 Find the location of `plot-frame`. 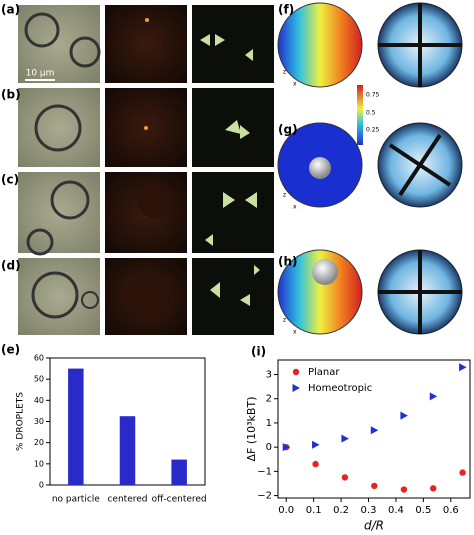

plot-frame is located at coordinates (374, 429).